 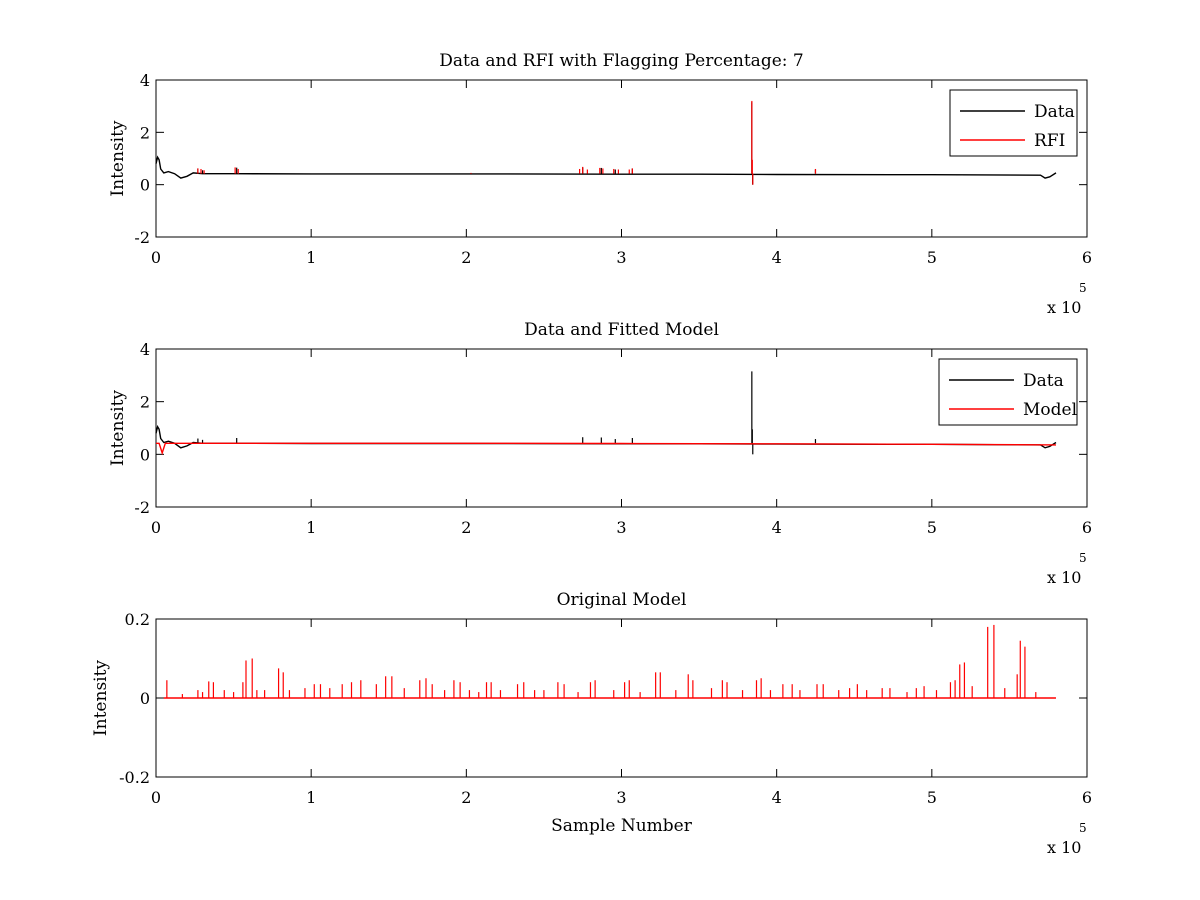 I want to click on legend: Data RFI, so click(x=1013, y=123).